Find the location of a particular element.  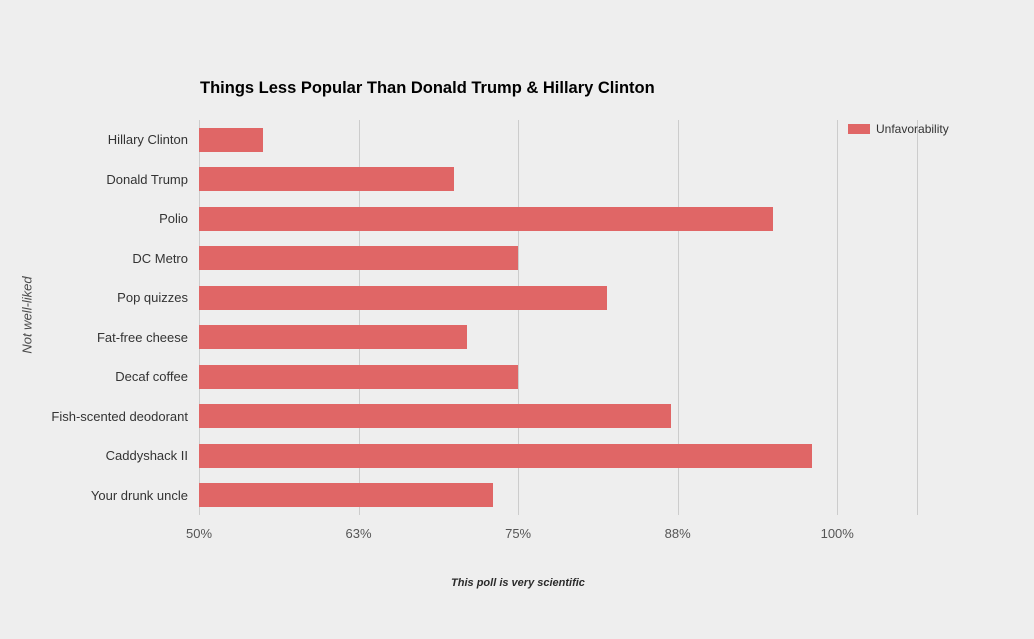

legend: Unfavorability is located at coordinates (898, 129).